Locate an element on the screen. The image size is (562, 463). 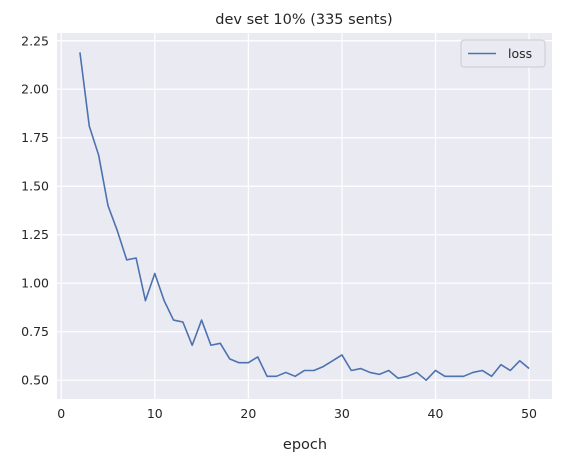
y-tick-label: 1.75 is located at coordinates (35, 137).